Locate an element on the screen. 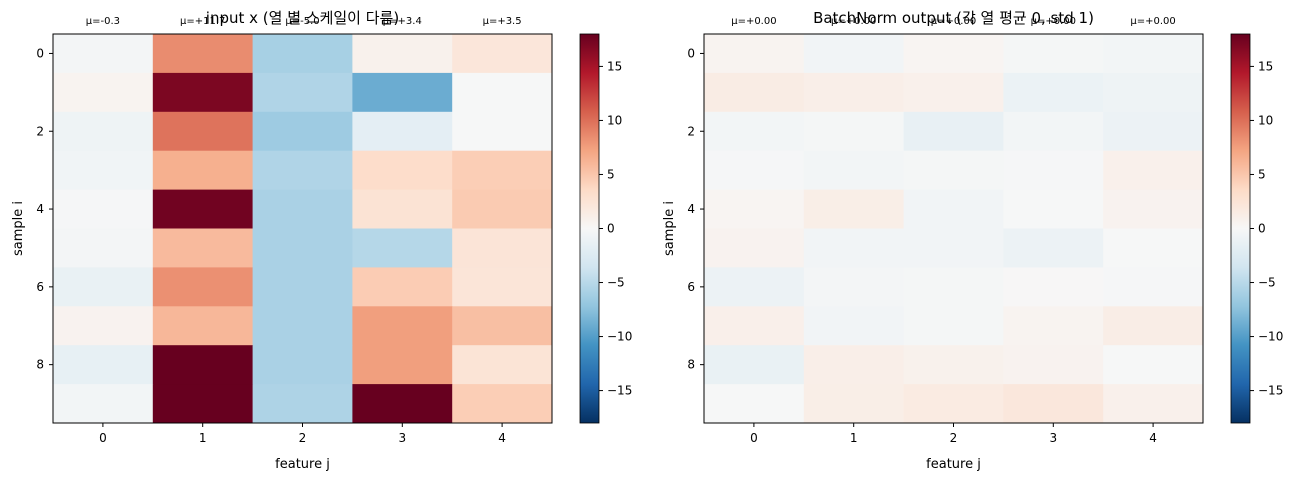 This screenshot has height=481, width=1304. x-tick-label: 1 is located at coordinates (203, 438).